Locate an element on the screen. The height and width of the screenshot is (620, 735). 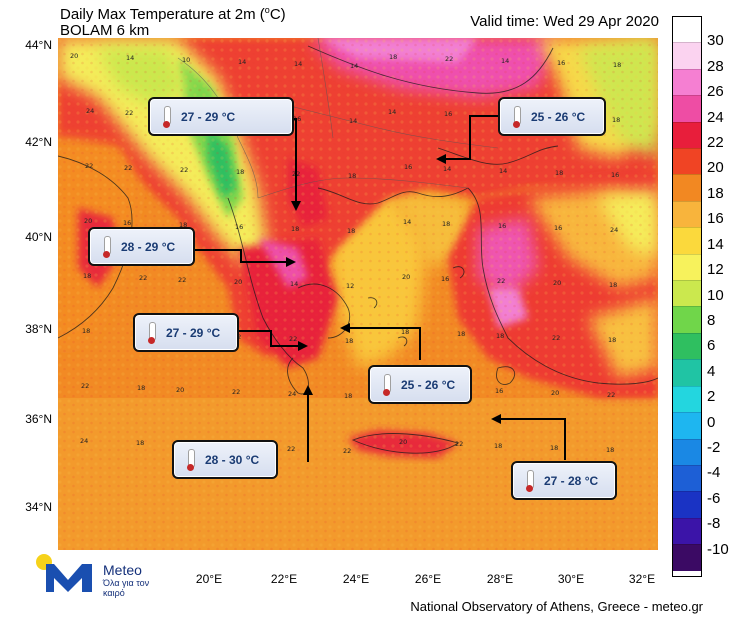
colorbar-label: 16 is located at coordinates (715, 219).